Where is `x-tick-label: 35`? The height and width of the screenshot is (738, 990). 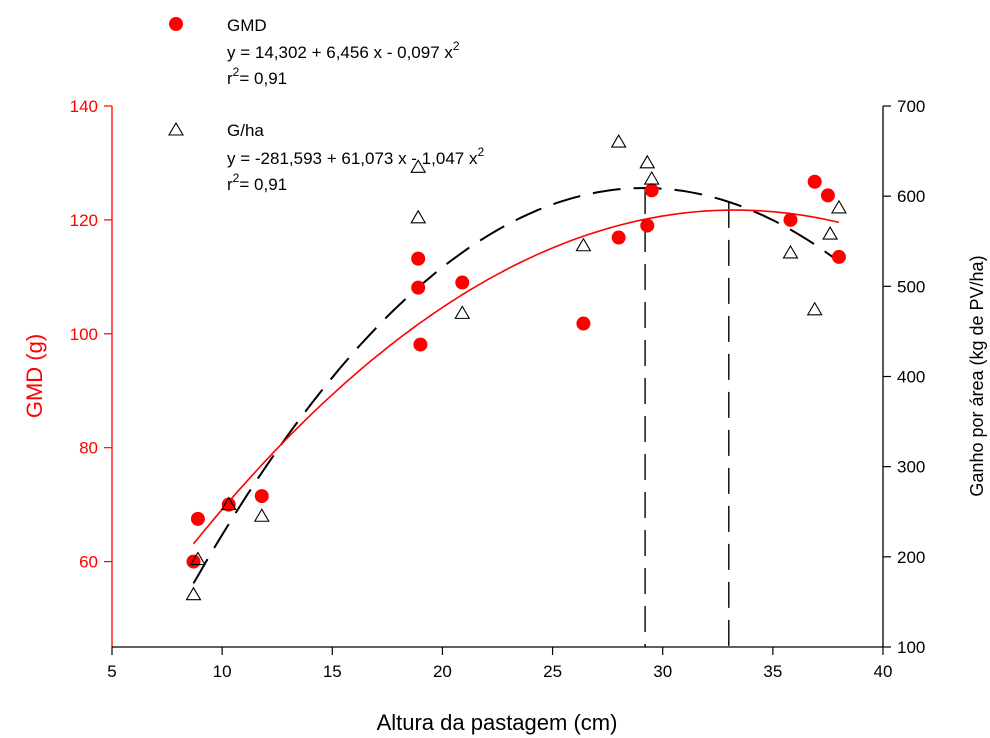
x-tick-label: 35 is located at coordinates (772, 671).